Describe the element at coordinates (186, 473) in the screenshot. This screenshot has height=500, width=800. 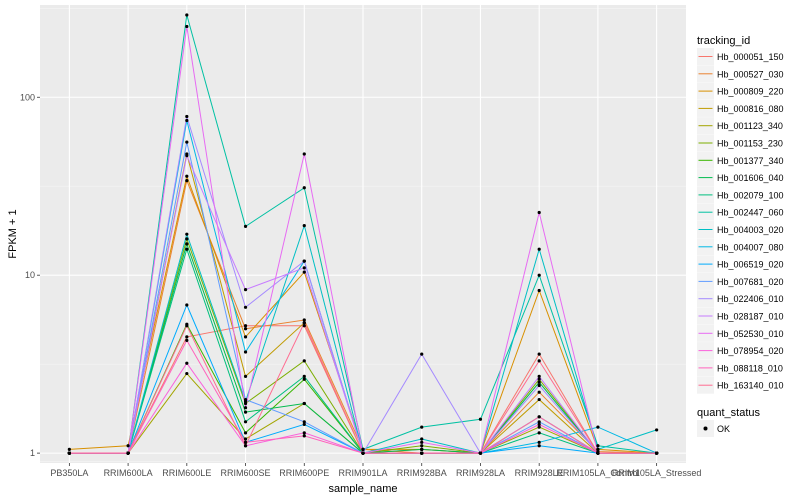
I see `x-tick-label: RRIM600LE` at that location.